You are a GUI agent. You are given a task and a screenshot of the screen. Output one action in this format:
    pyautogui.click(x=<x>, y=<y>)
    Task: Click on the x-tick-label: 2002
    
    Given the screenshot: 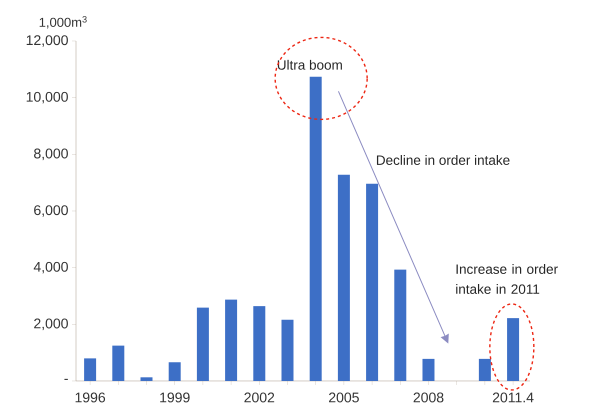 What is the action you would take?
    pyautogui.click(x=259, y=397)
    